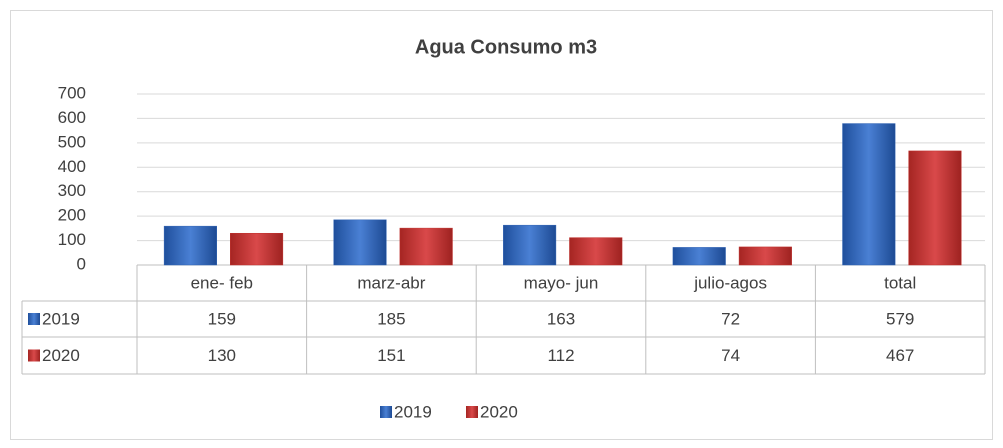 The width and height of the screenshot is (1003, 448). I want to click on x-tick-label: total, so click(900, 282).